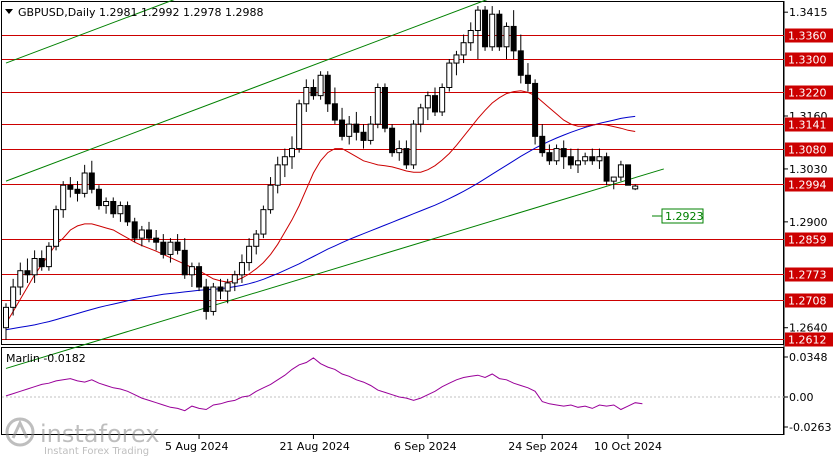 This screenshot has width=840, height=459. Describe the element at coordinates (9, 11) in the screenshot. I see `symbol-dropdown-icon` at that location.